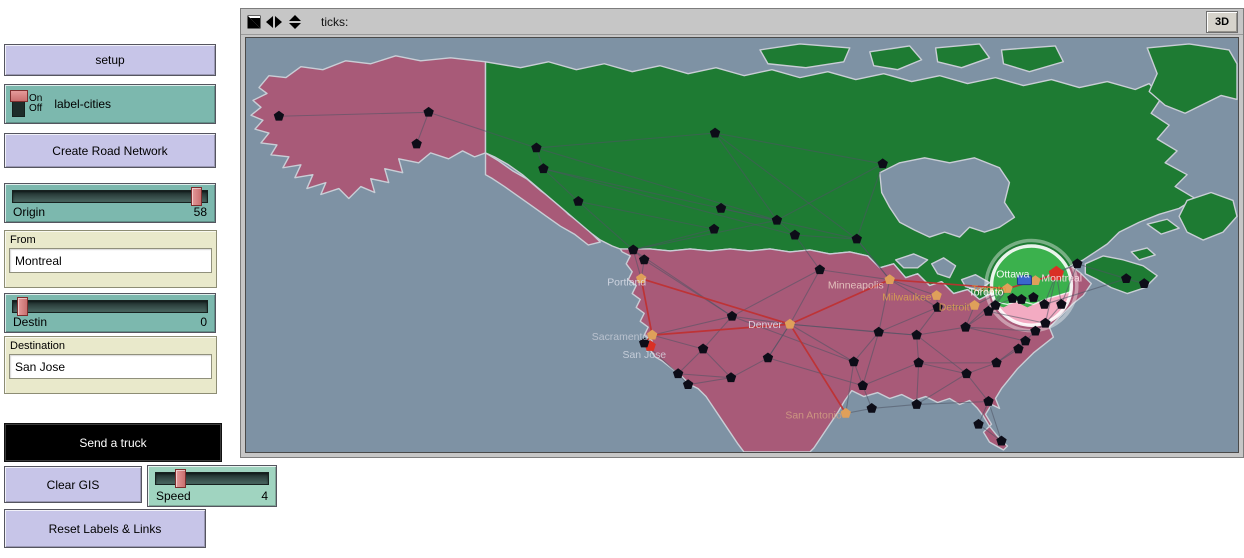  Describe the element at coordinates (22, 306) in the screenshot. I see `destin-slider-knob` at that location.